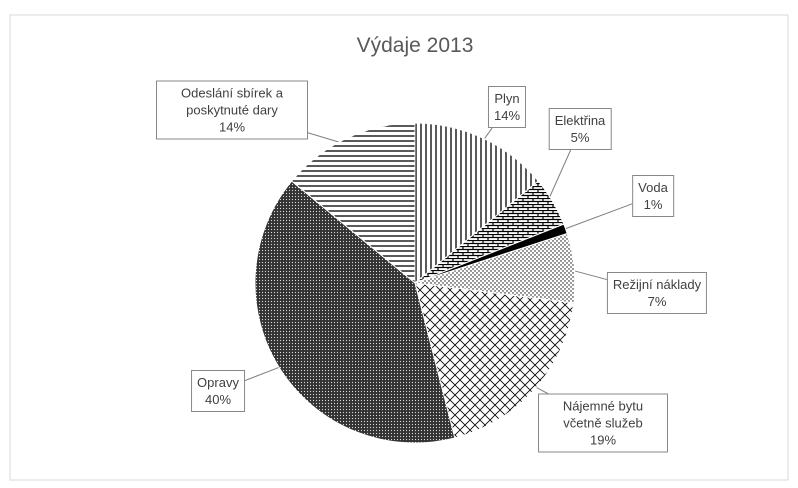  I want to click on label-name: Odeslání sbírek a poskytnuté dary, so click(232, 101).